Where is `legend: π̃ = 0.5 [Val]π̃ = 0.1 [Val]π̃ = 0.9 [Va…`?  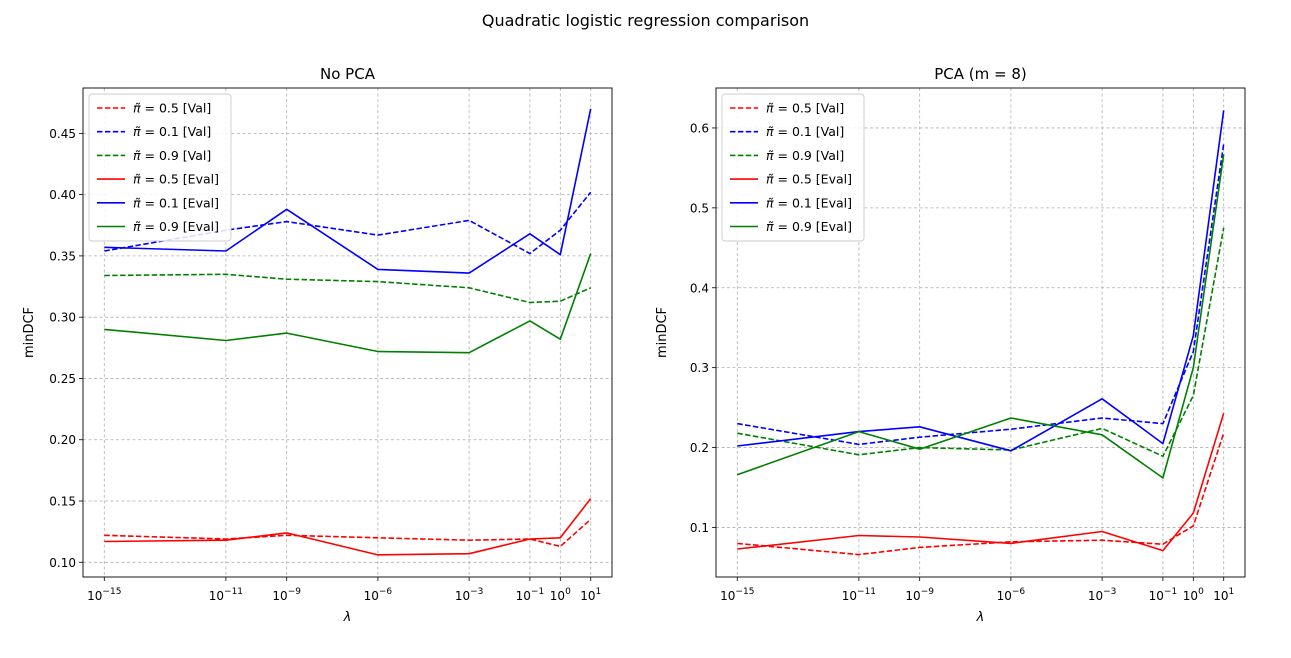 legend: π̃ = 0.5 [Val]π̃ = 0.1 [Val]π̃ = 0.9 [Va… is located at coordinates (160, 167).